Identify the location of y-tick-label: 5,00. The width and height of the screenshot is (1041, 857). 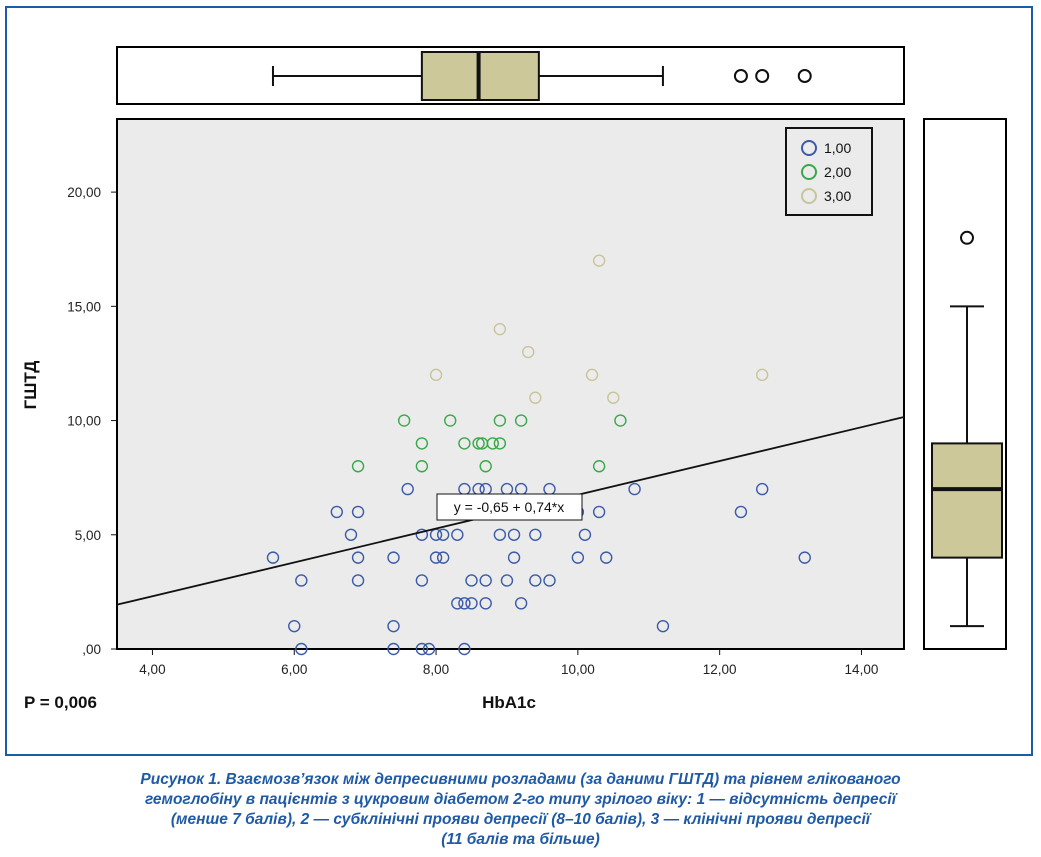
(88, 535).